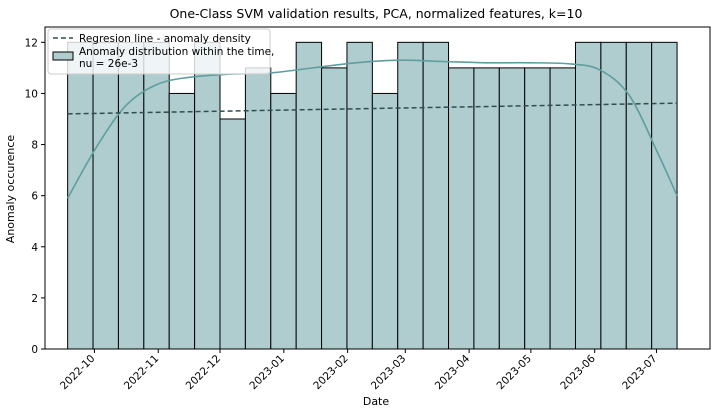  Describe the element at coordinates (31, 94) in the screenshot. I see `y-tick-label: 10` at that location.